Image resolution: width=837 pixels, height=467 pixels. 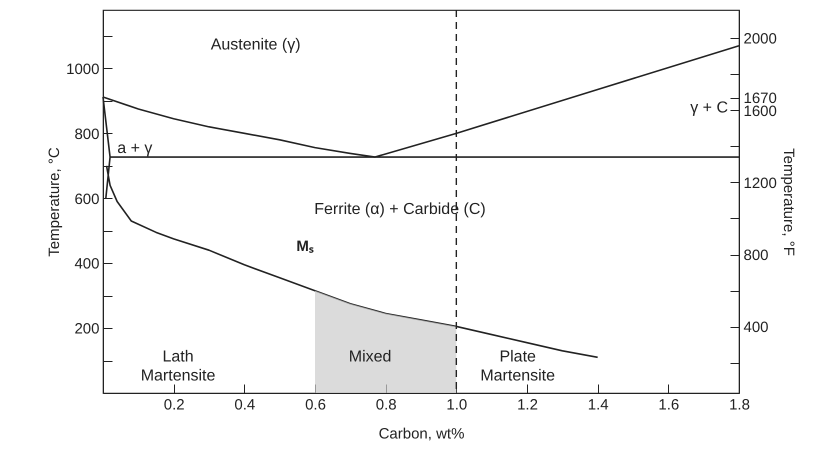 I want to click on y-tick-label: 800, so click(x=87, y=134).